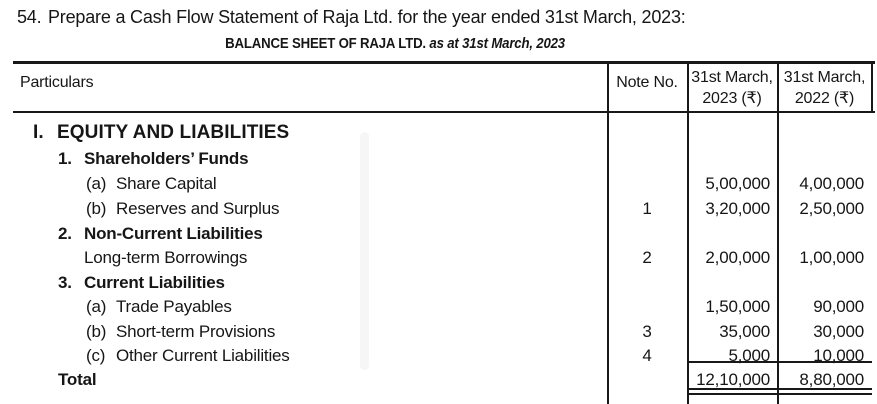  Describe the element at coordinates (749, 355) in the screenshot. I see `amount-2023: 5,000` at that location.